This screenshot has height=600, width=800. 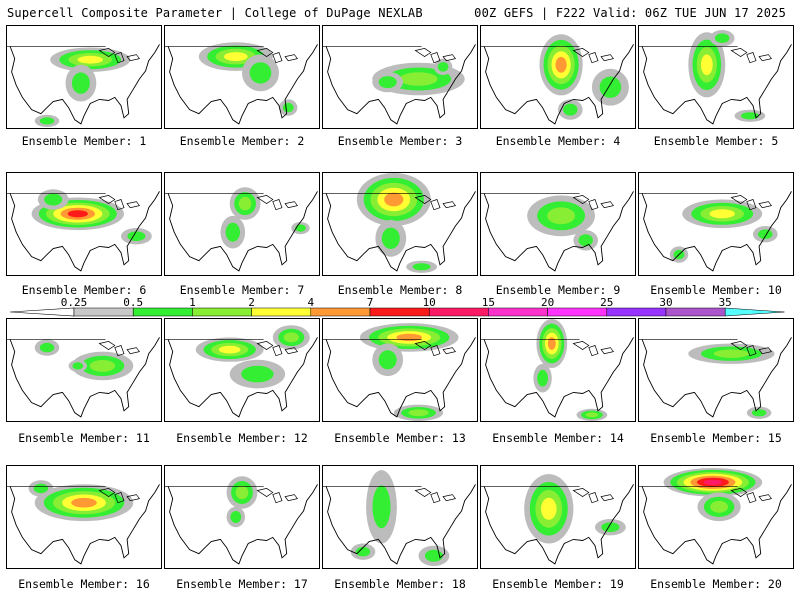 What do you see at coordinates (400, 438) in the screenshot?
I see `member-caption: Ensemble Member: 13` at bounding box center [400, 438].